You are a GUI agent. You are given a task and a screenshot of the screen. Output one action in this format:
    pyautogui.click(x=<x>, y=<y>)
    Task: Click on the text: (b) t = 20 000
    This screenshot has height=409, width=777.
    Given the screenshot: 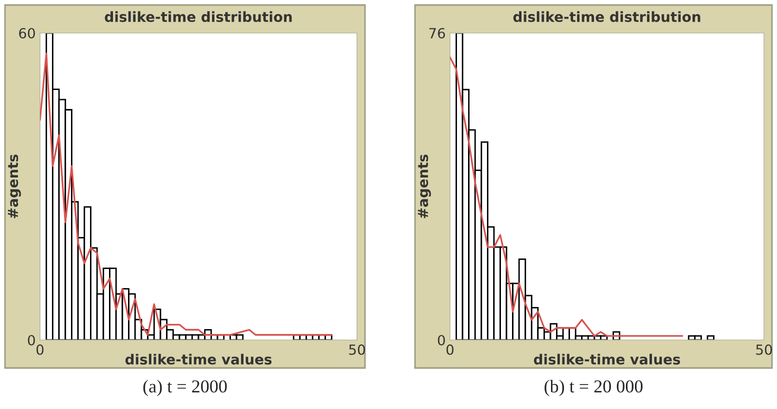 What is the action you would take?
    pyautogui.click(x=593, y=388)
    